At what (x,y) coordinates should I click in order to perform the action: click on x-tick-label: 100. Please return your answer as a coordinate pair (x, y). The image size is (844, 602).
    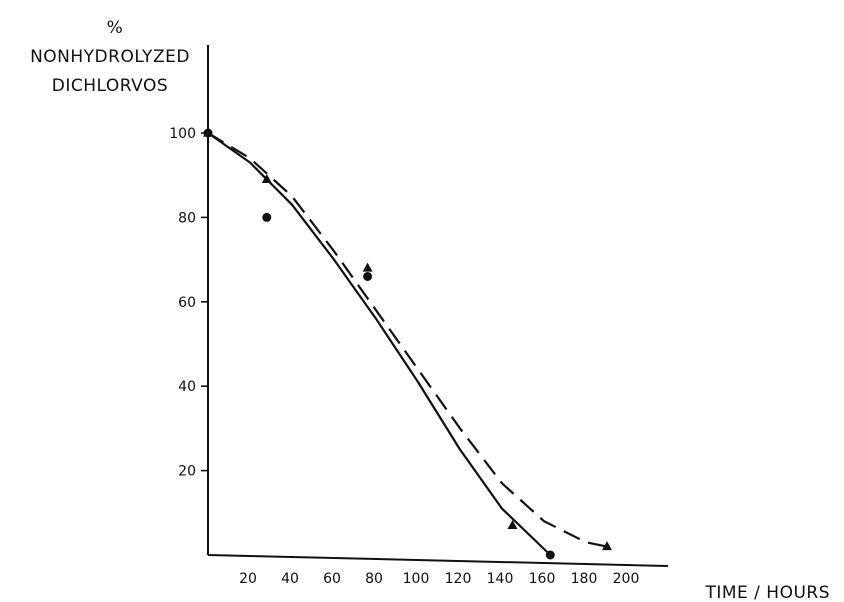
    Looking at the image, I should click on (416, 579).